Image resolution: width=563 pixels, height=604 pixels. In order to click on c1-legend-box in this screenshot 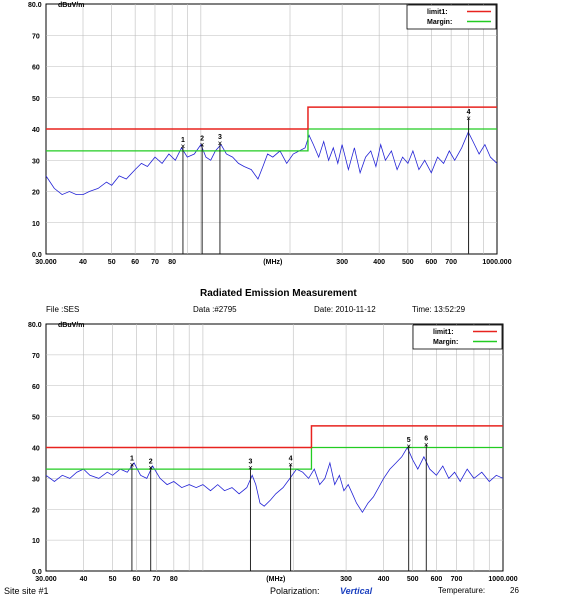, I will do `click(457, 337)`.